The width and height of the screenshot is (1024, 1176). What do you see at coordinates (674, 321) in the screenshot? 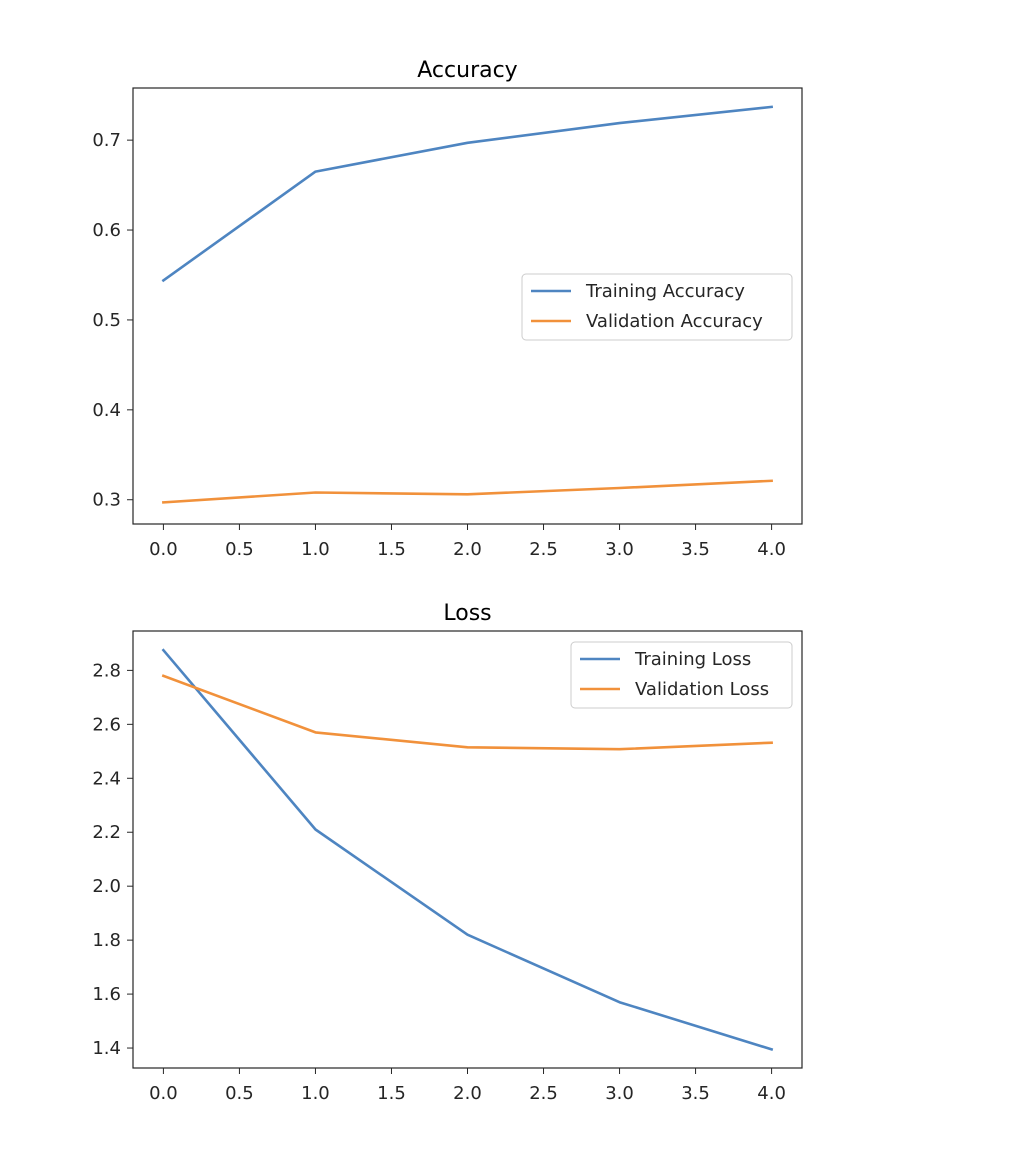
I see `legend-label: Validation Accuracy` at bounding box center [674, 321].